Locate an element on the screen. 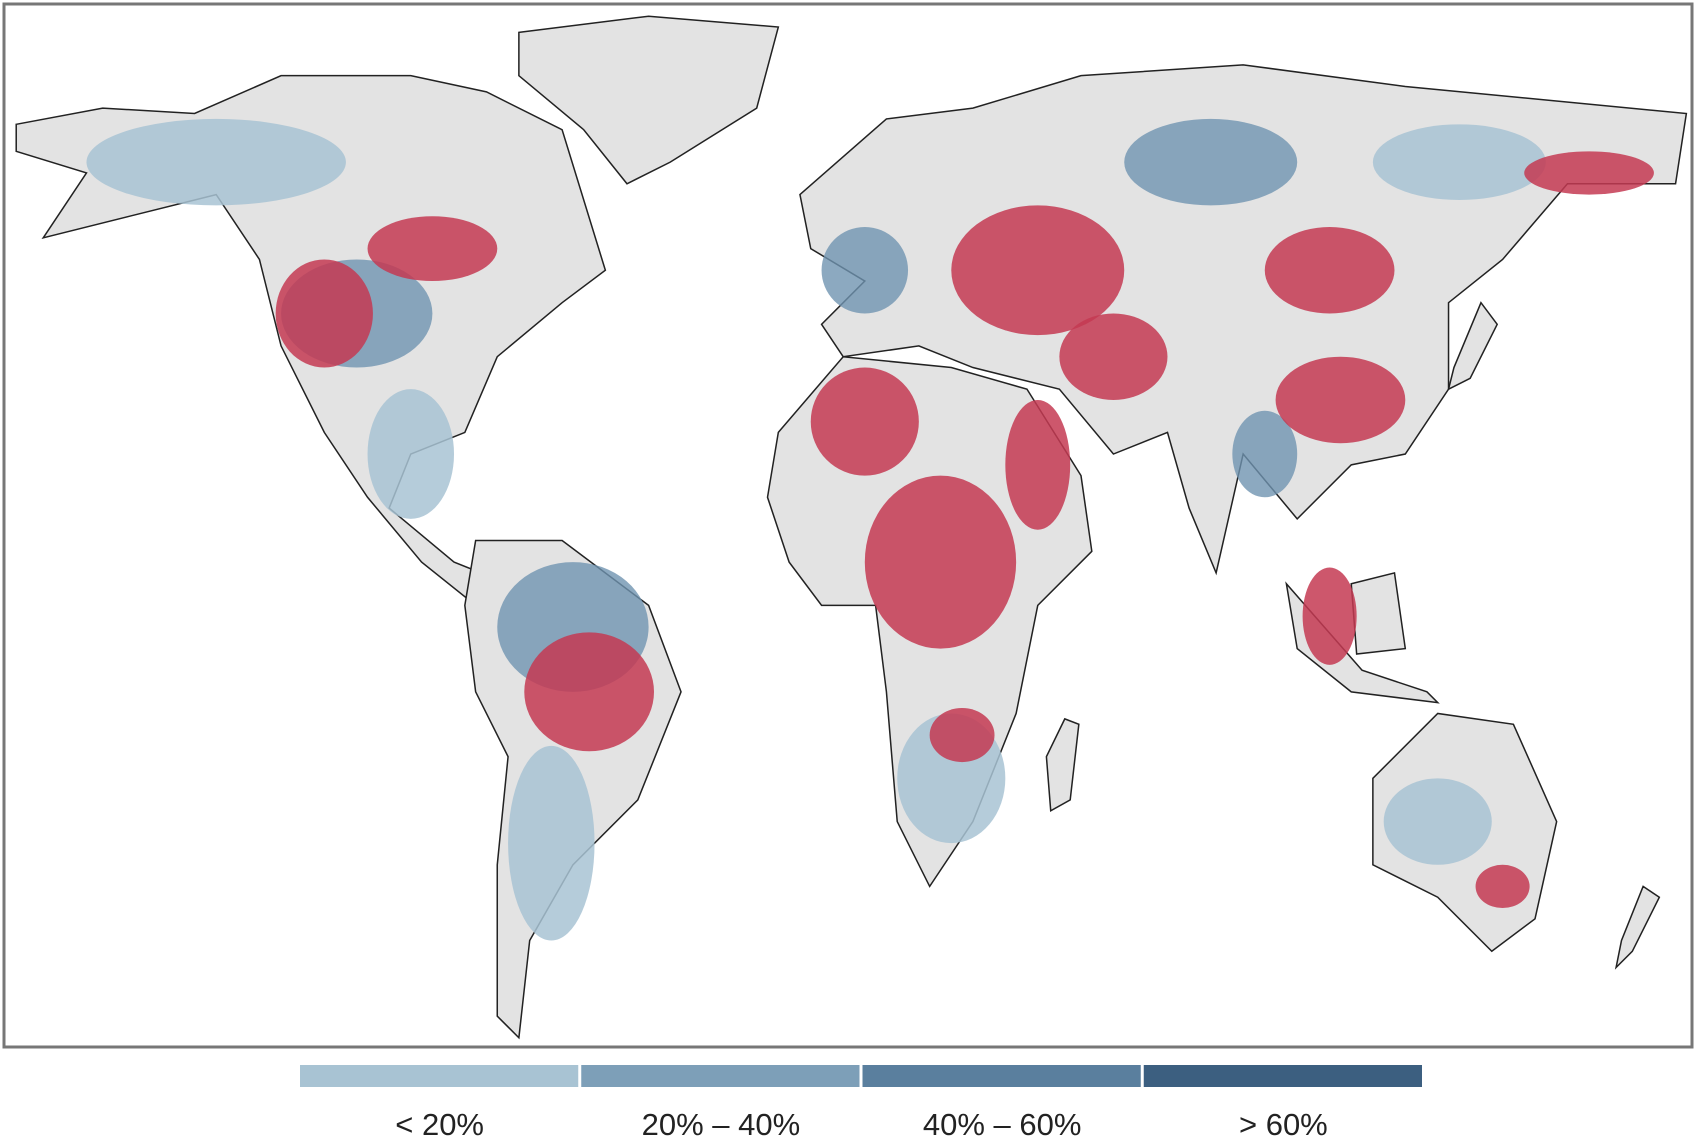  japan is located at coordinates (1473, 346).